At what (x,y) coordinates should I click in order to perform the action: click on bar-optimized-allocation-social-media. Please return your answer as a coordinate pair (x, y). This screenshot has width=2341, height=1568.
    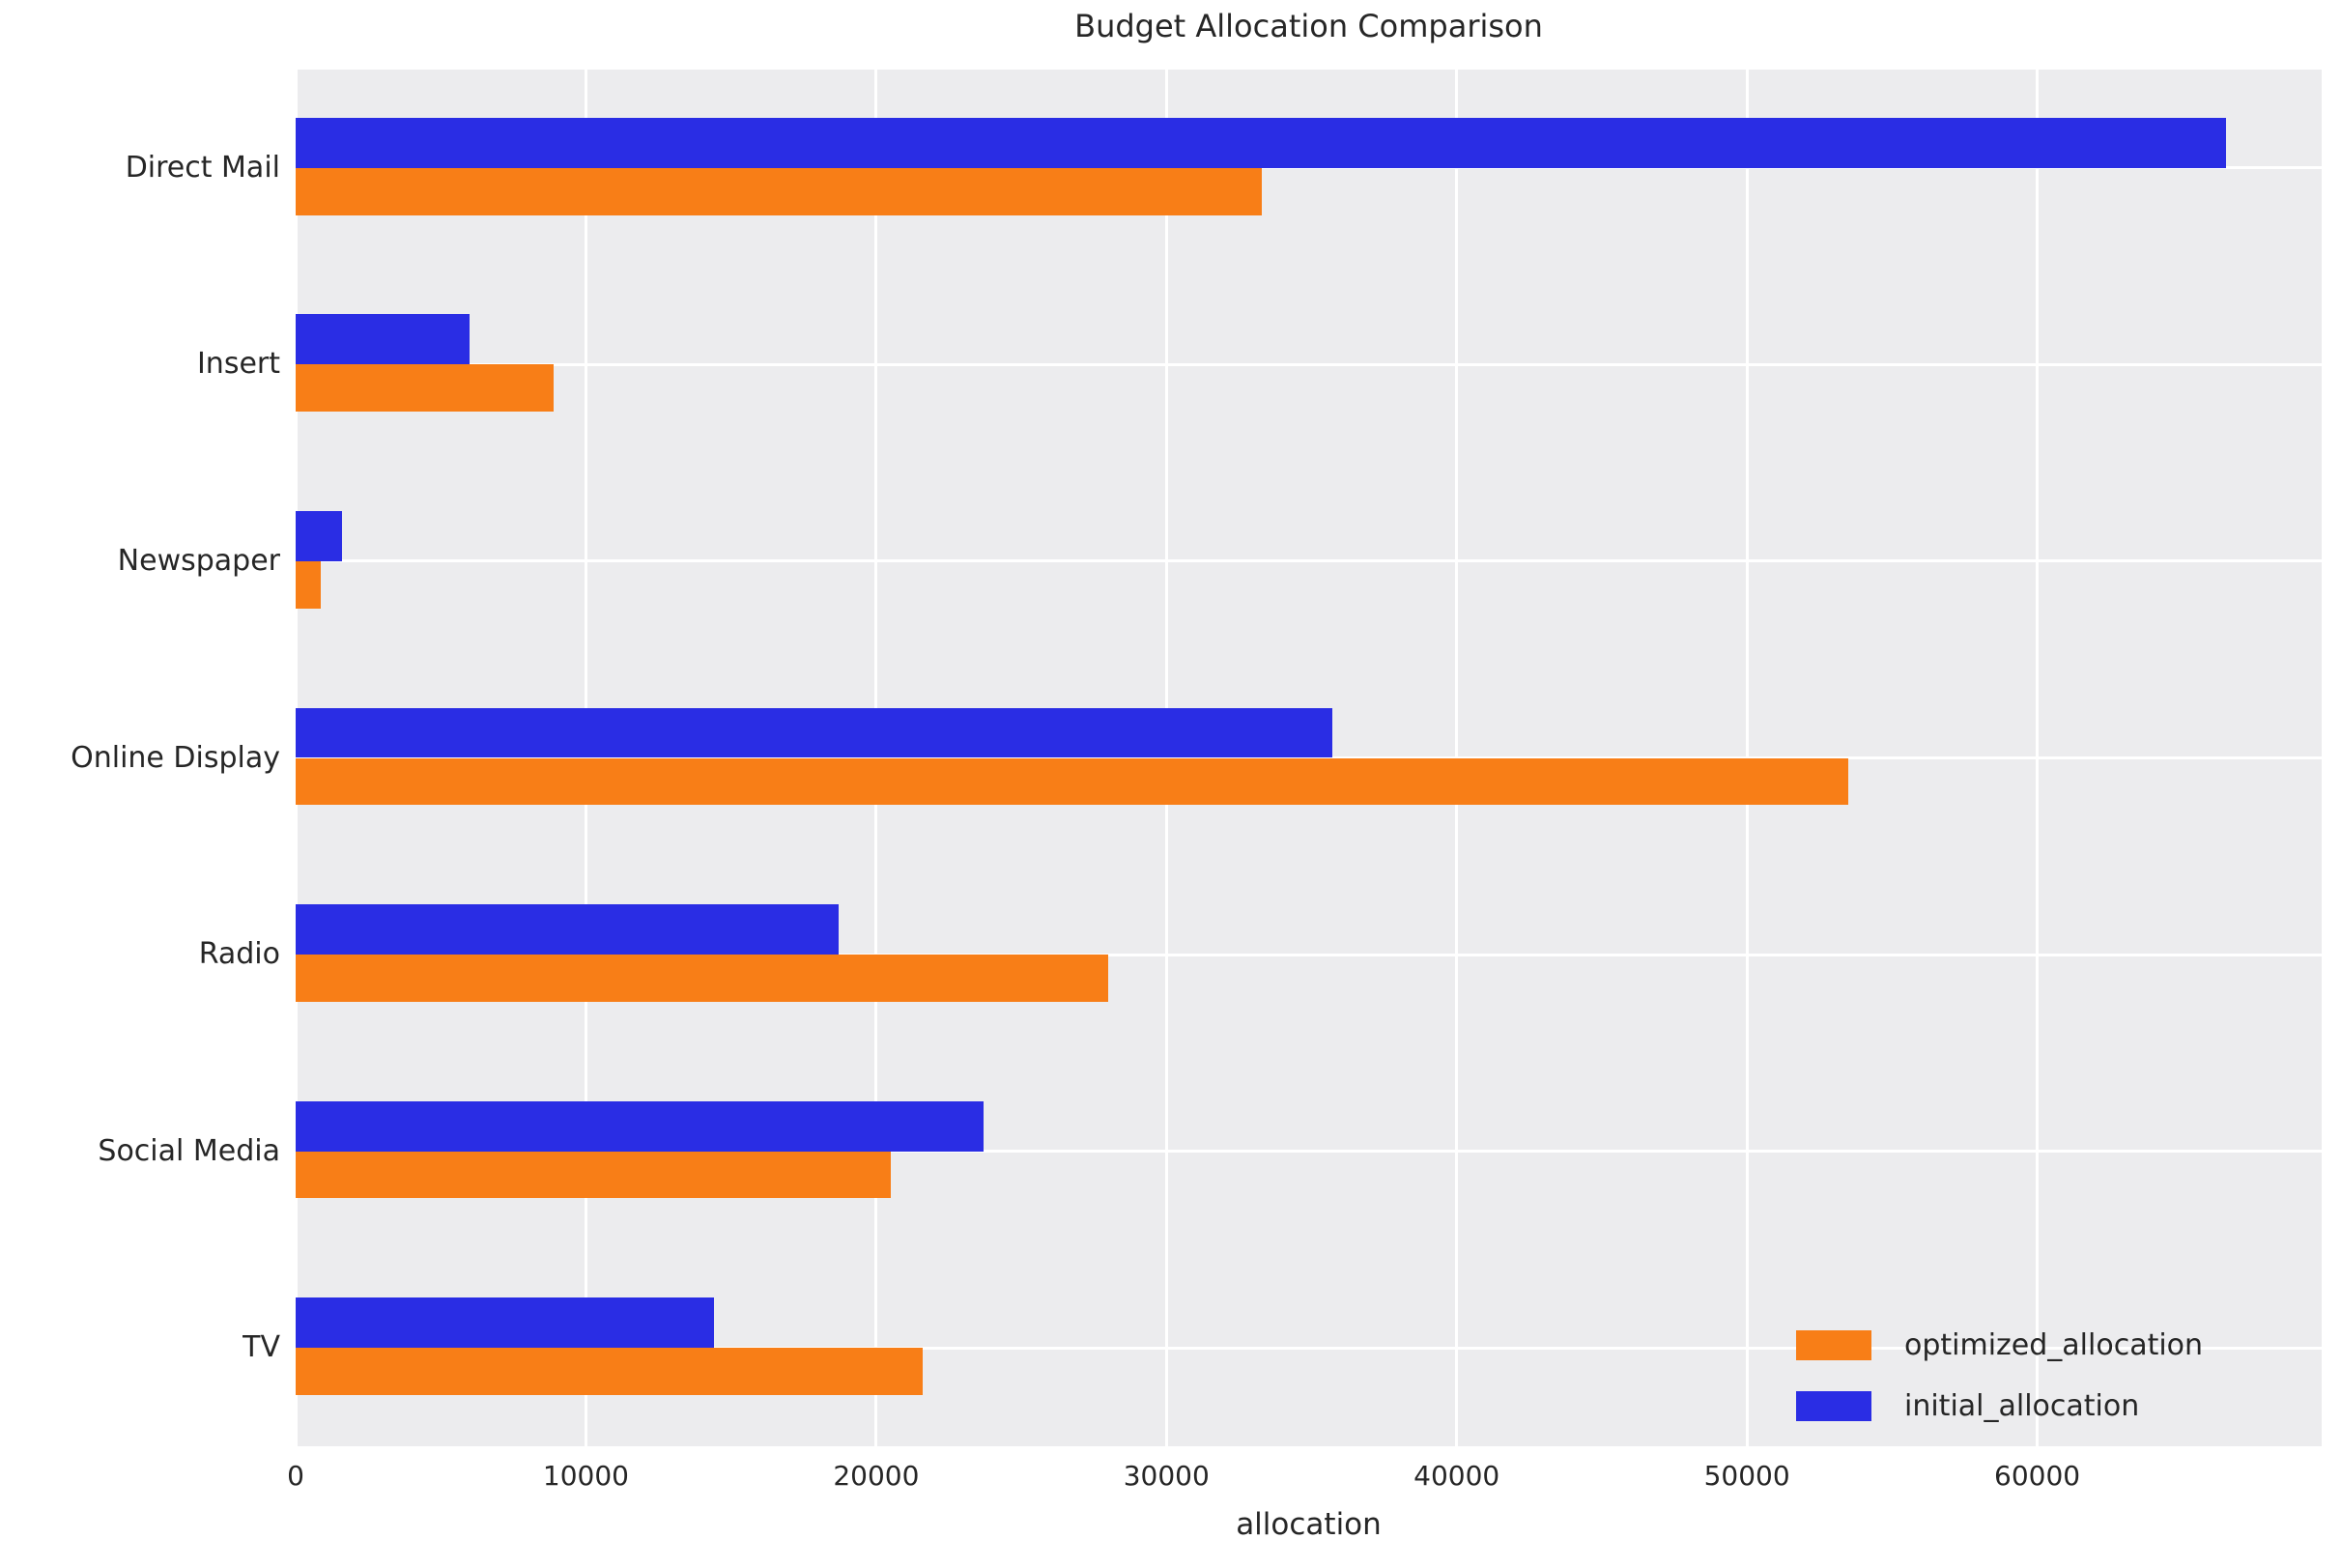
    Looking at the image, I should click on (594, 1175).